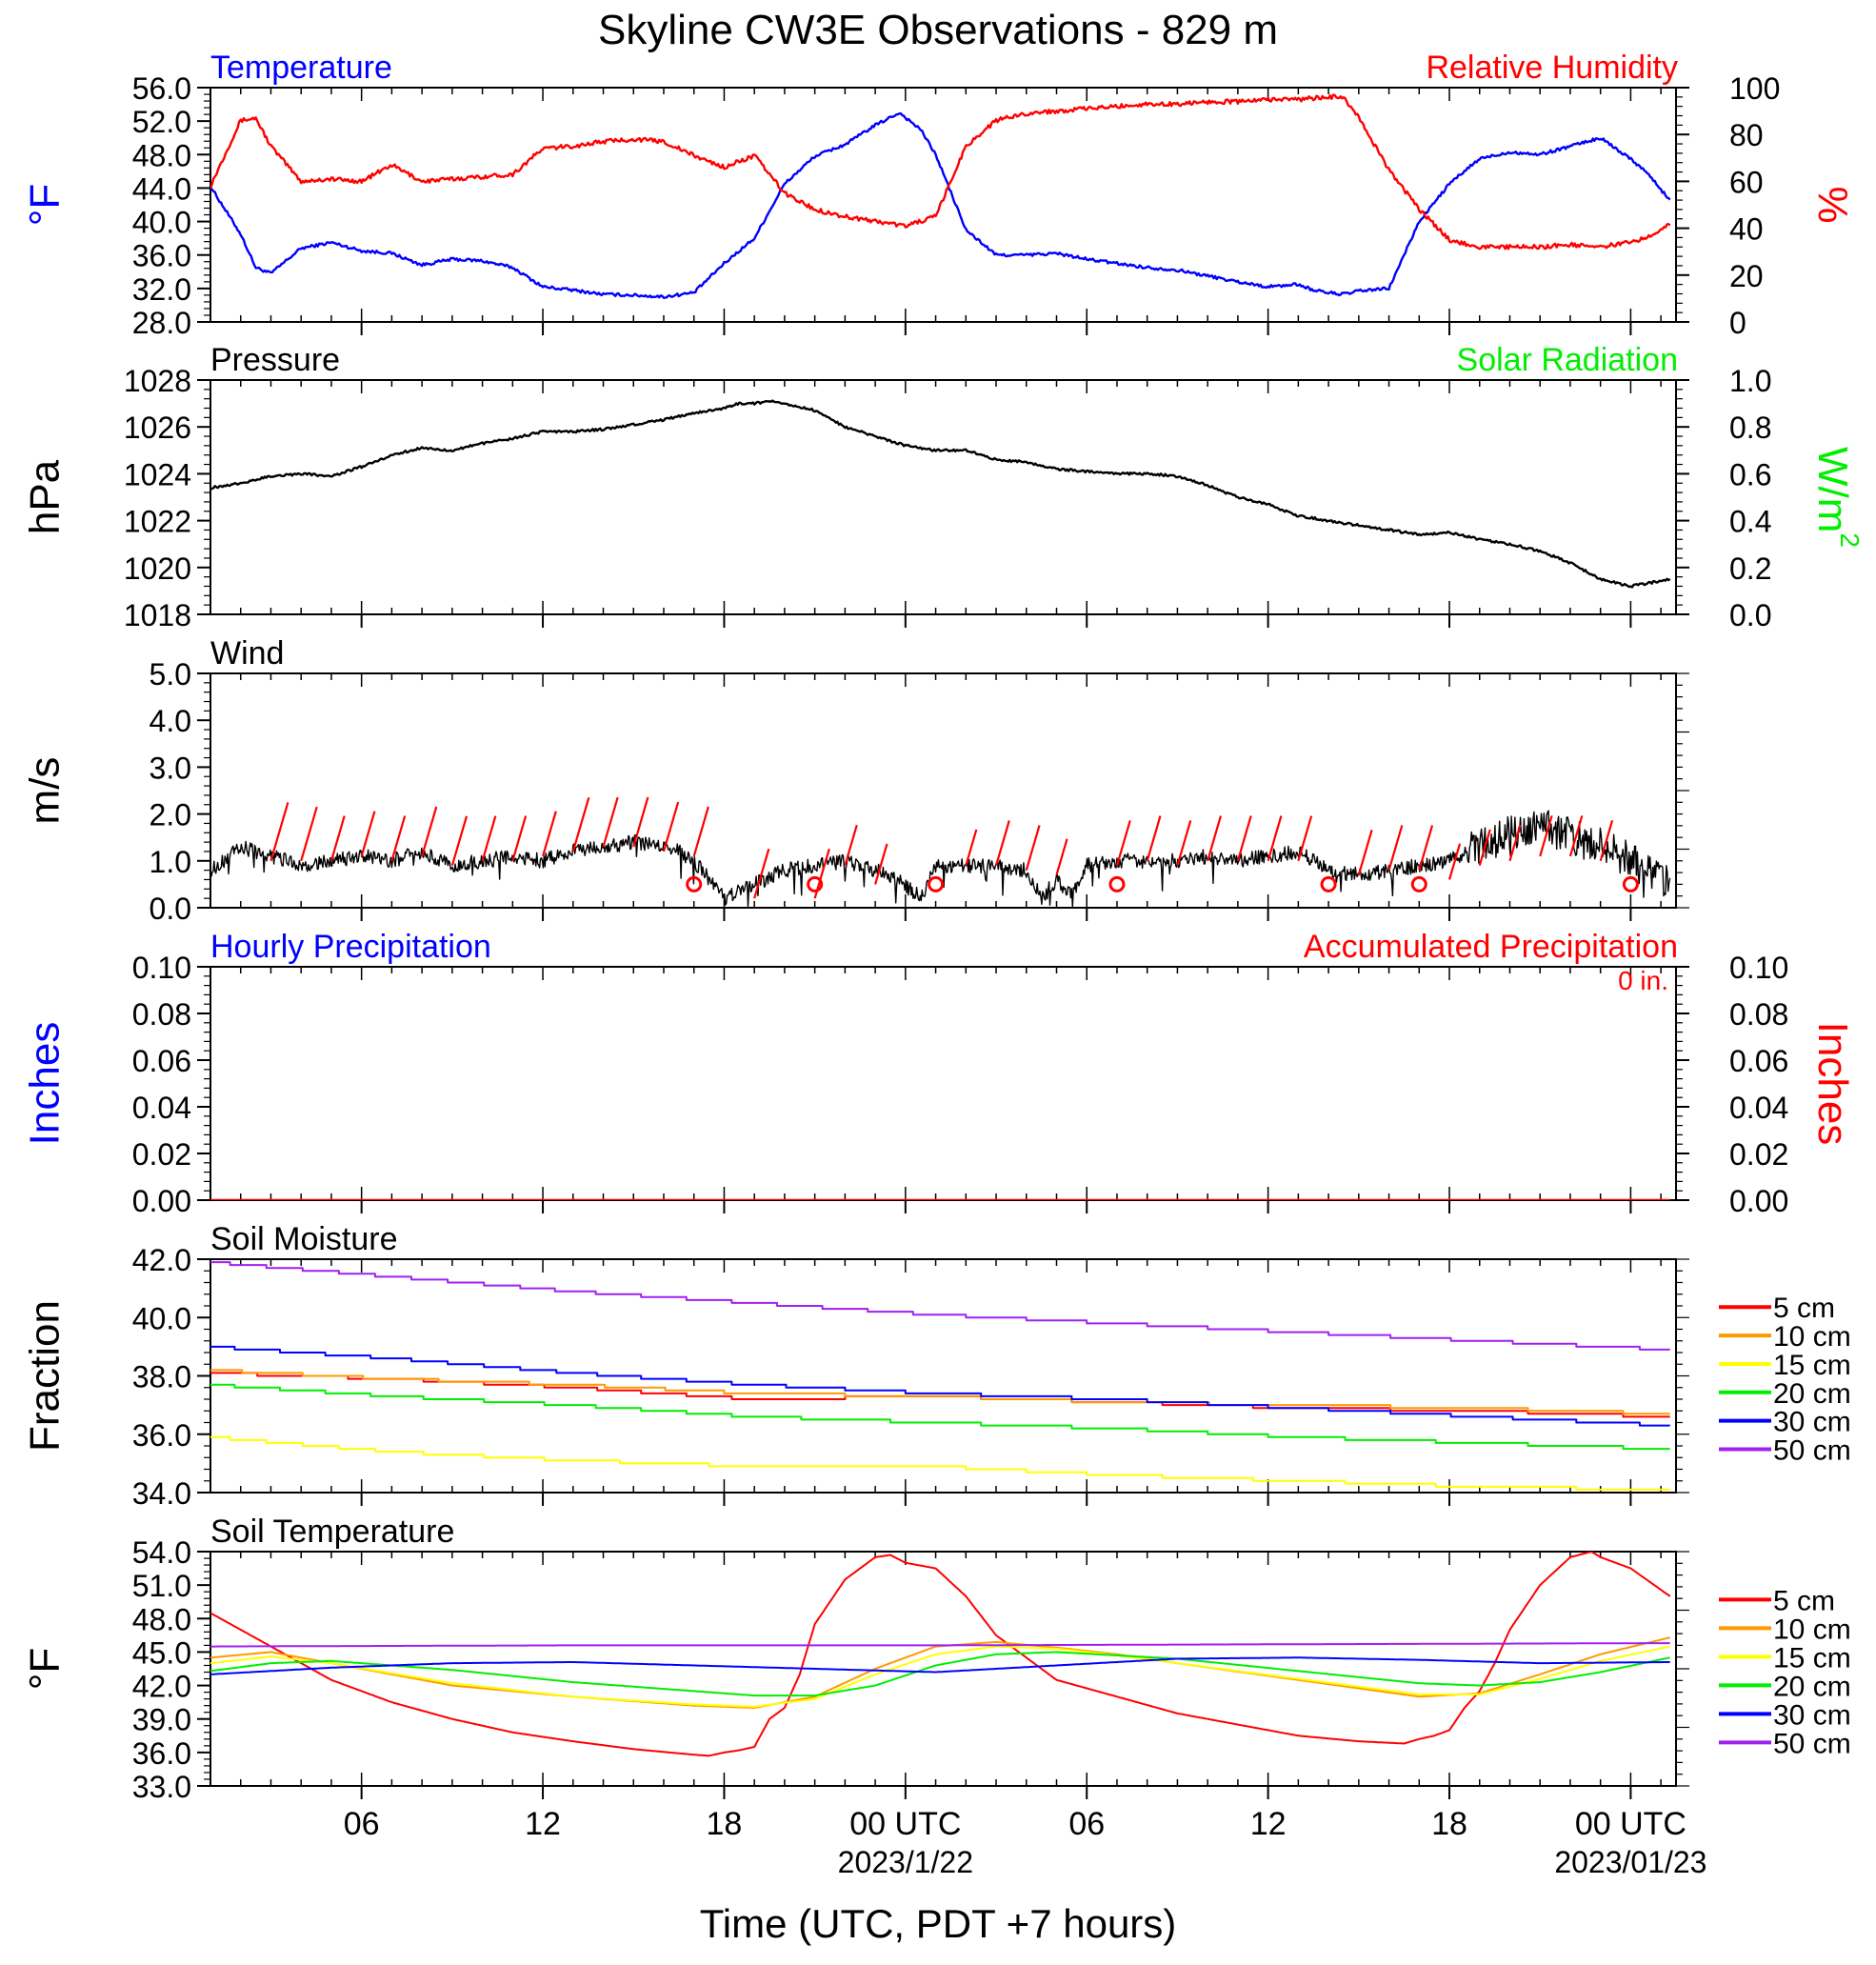 This screenshot has width=1876, height=1965. What do you see at coordinates (1758, 1061) in the screenshot?
I see `precip-y-right-tick-label: 0.06` at bounding box center [1758, 1061].